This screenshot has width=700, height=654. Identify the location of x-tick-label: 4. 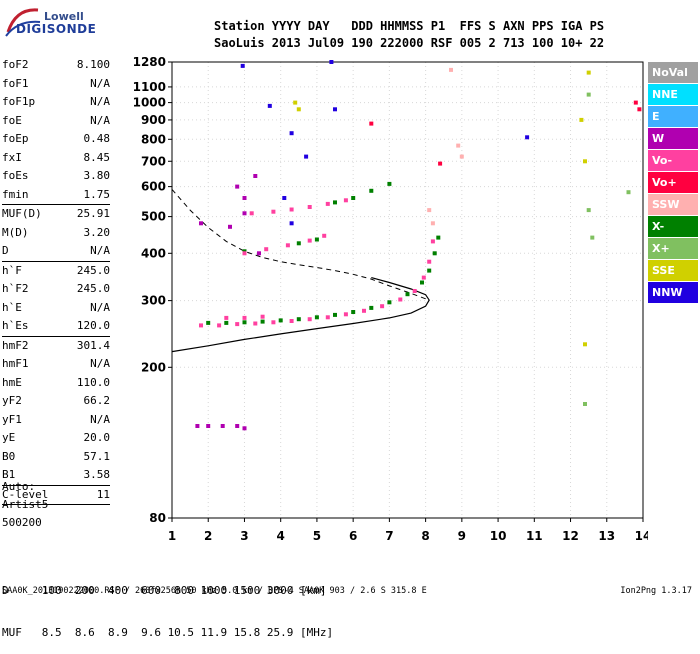
(281, 536).